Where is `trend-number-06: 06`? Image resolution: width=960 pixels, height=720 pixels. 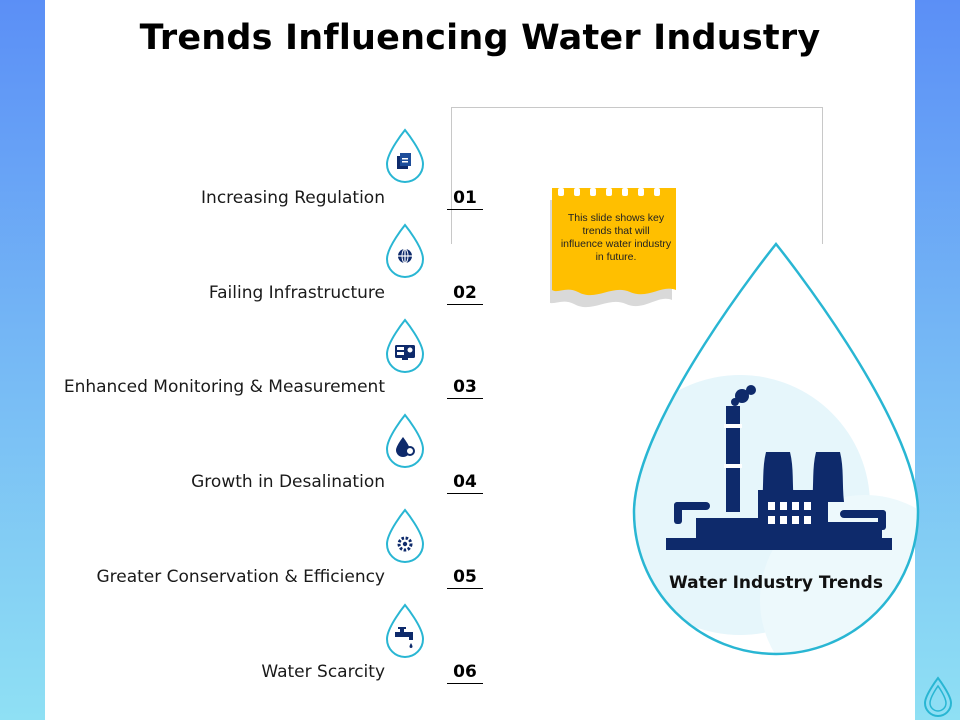 trend-number-06: 06 is located at coordinates (465, 673).